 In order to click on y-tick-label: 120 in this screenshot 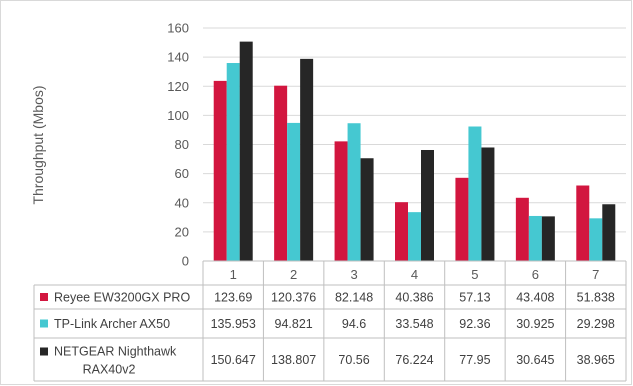, I will do `click(178, 86)`.